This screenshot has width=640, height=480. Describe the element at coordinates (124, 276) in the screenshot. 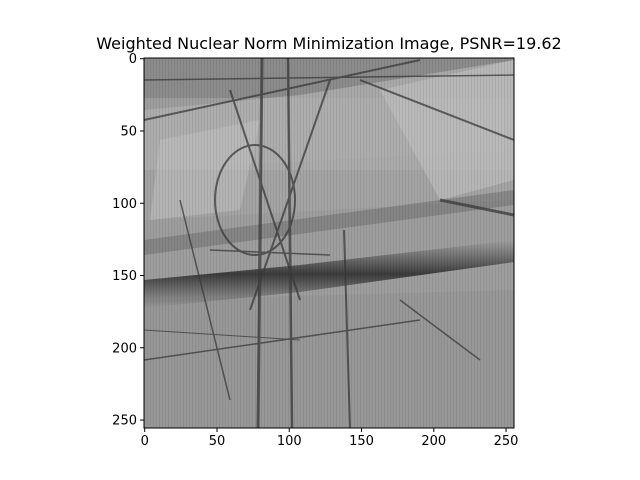

I see `y-tick-label: 150` at that location.